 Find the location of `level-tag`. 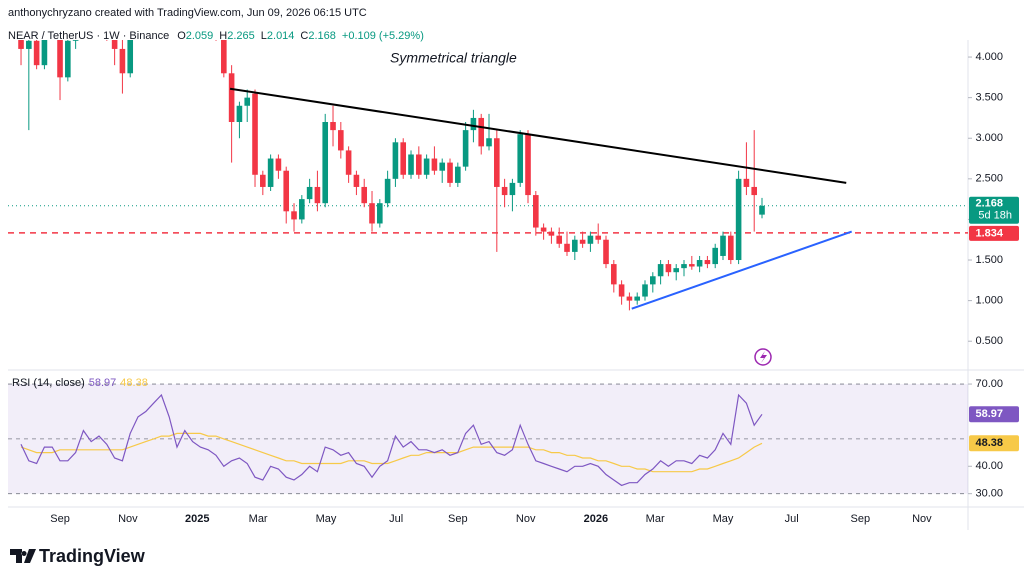

level-tag is located at coordinates (994, 233).